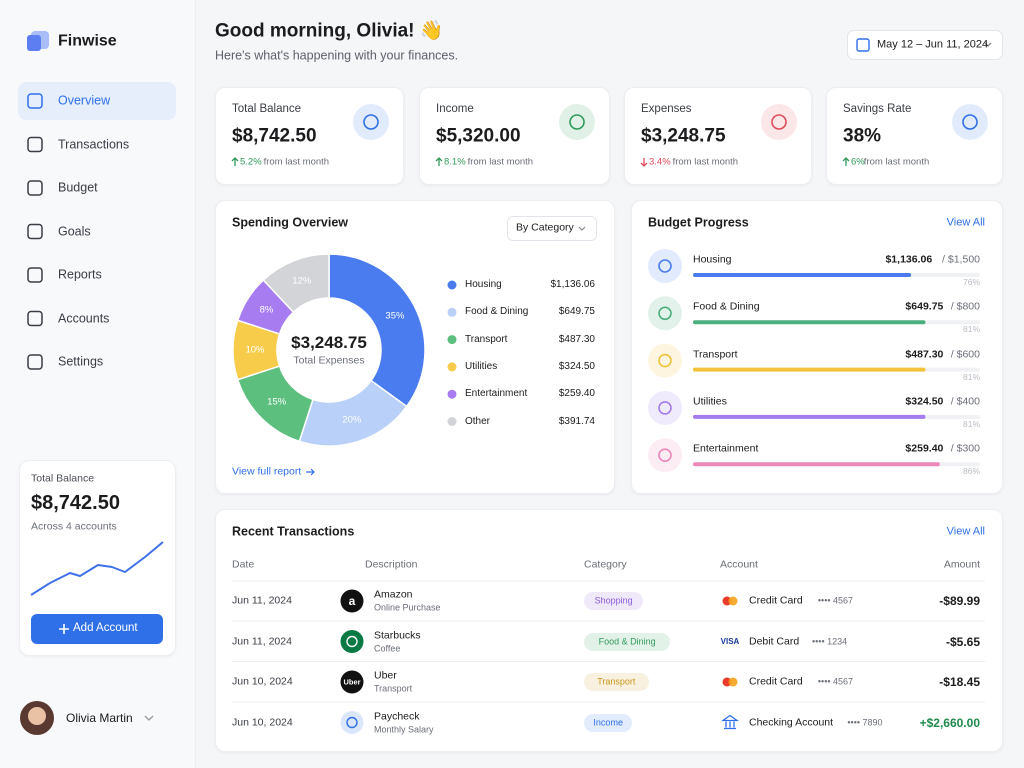 Image resolution: width=1024 pixels, height=768 pixels. Describe the element at coordinates (698, 222) in the screenshot. I see `budget-title: Budget Progress` at that location.